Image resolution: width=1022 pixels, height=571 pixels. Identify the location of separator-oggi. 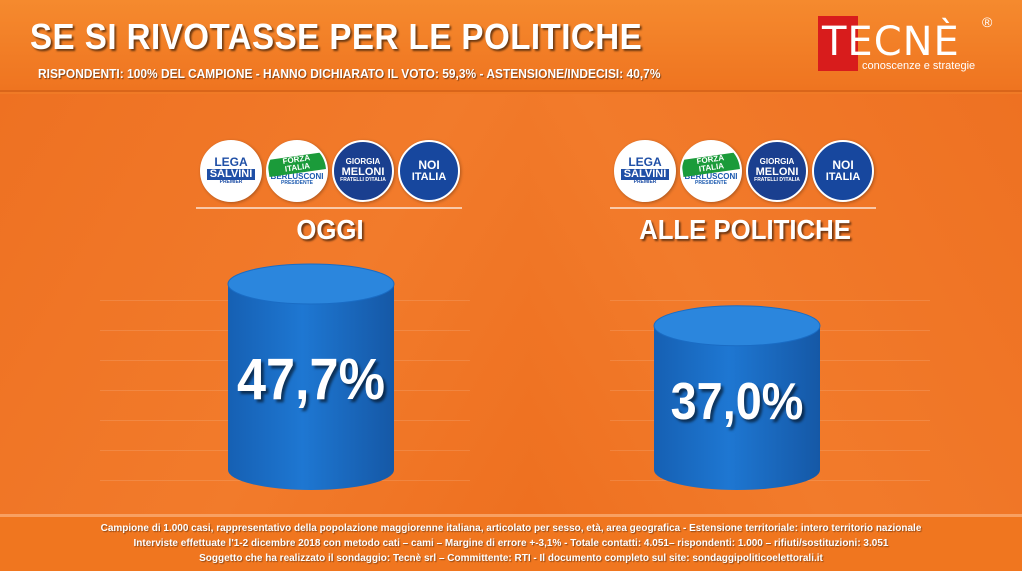
(329, 208).